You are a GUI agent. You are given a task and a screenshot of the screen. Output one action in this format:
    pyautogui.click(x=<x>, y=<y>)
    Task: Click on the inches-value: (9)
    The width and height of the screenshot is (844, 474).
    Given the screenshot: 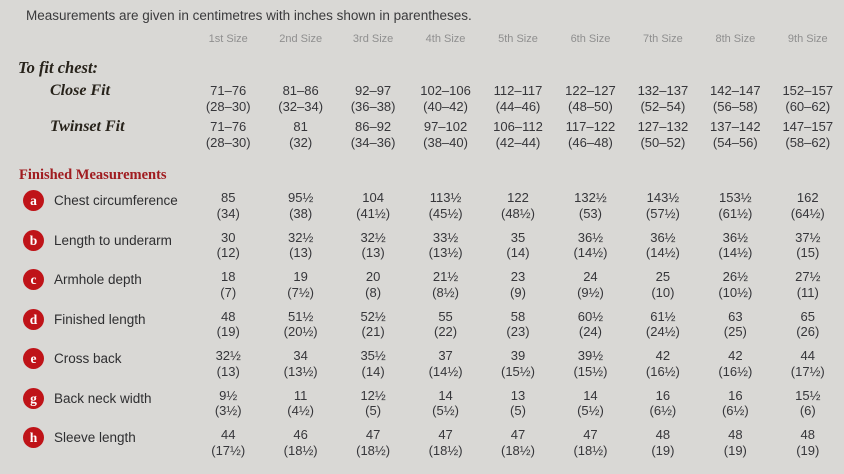 What is the action you would take?
    pyautogui.click(x=518, y=292)
    